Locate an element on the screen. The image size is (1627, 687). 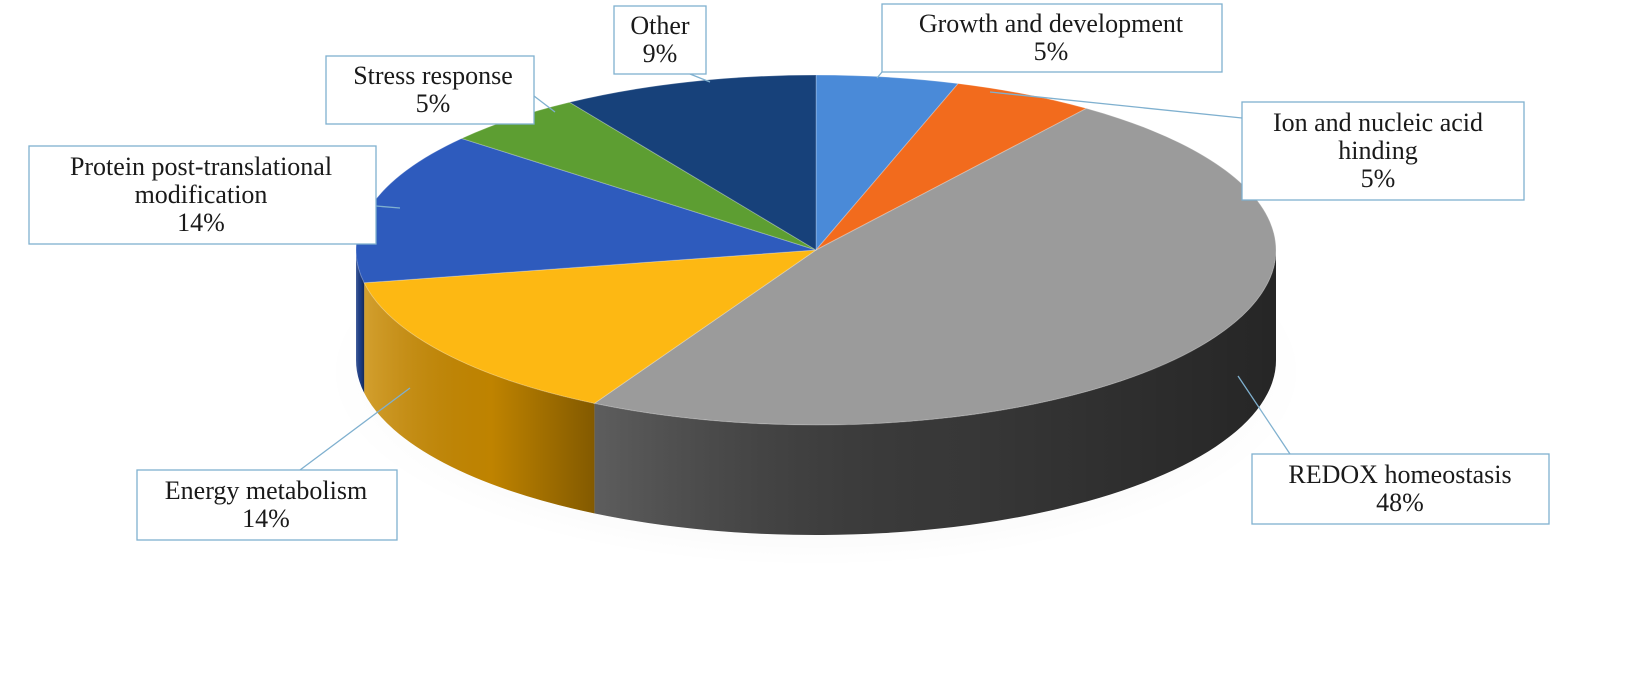
data-label-category: Energy metabolism is located at coordinates (266, 490).